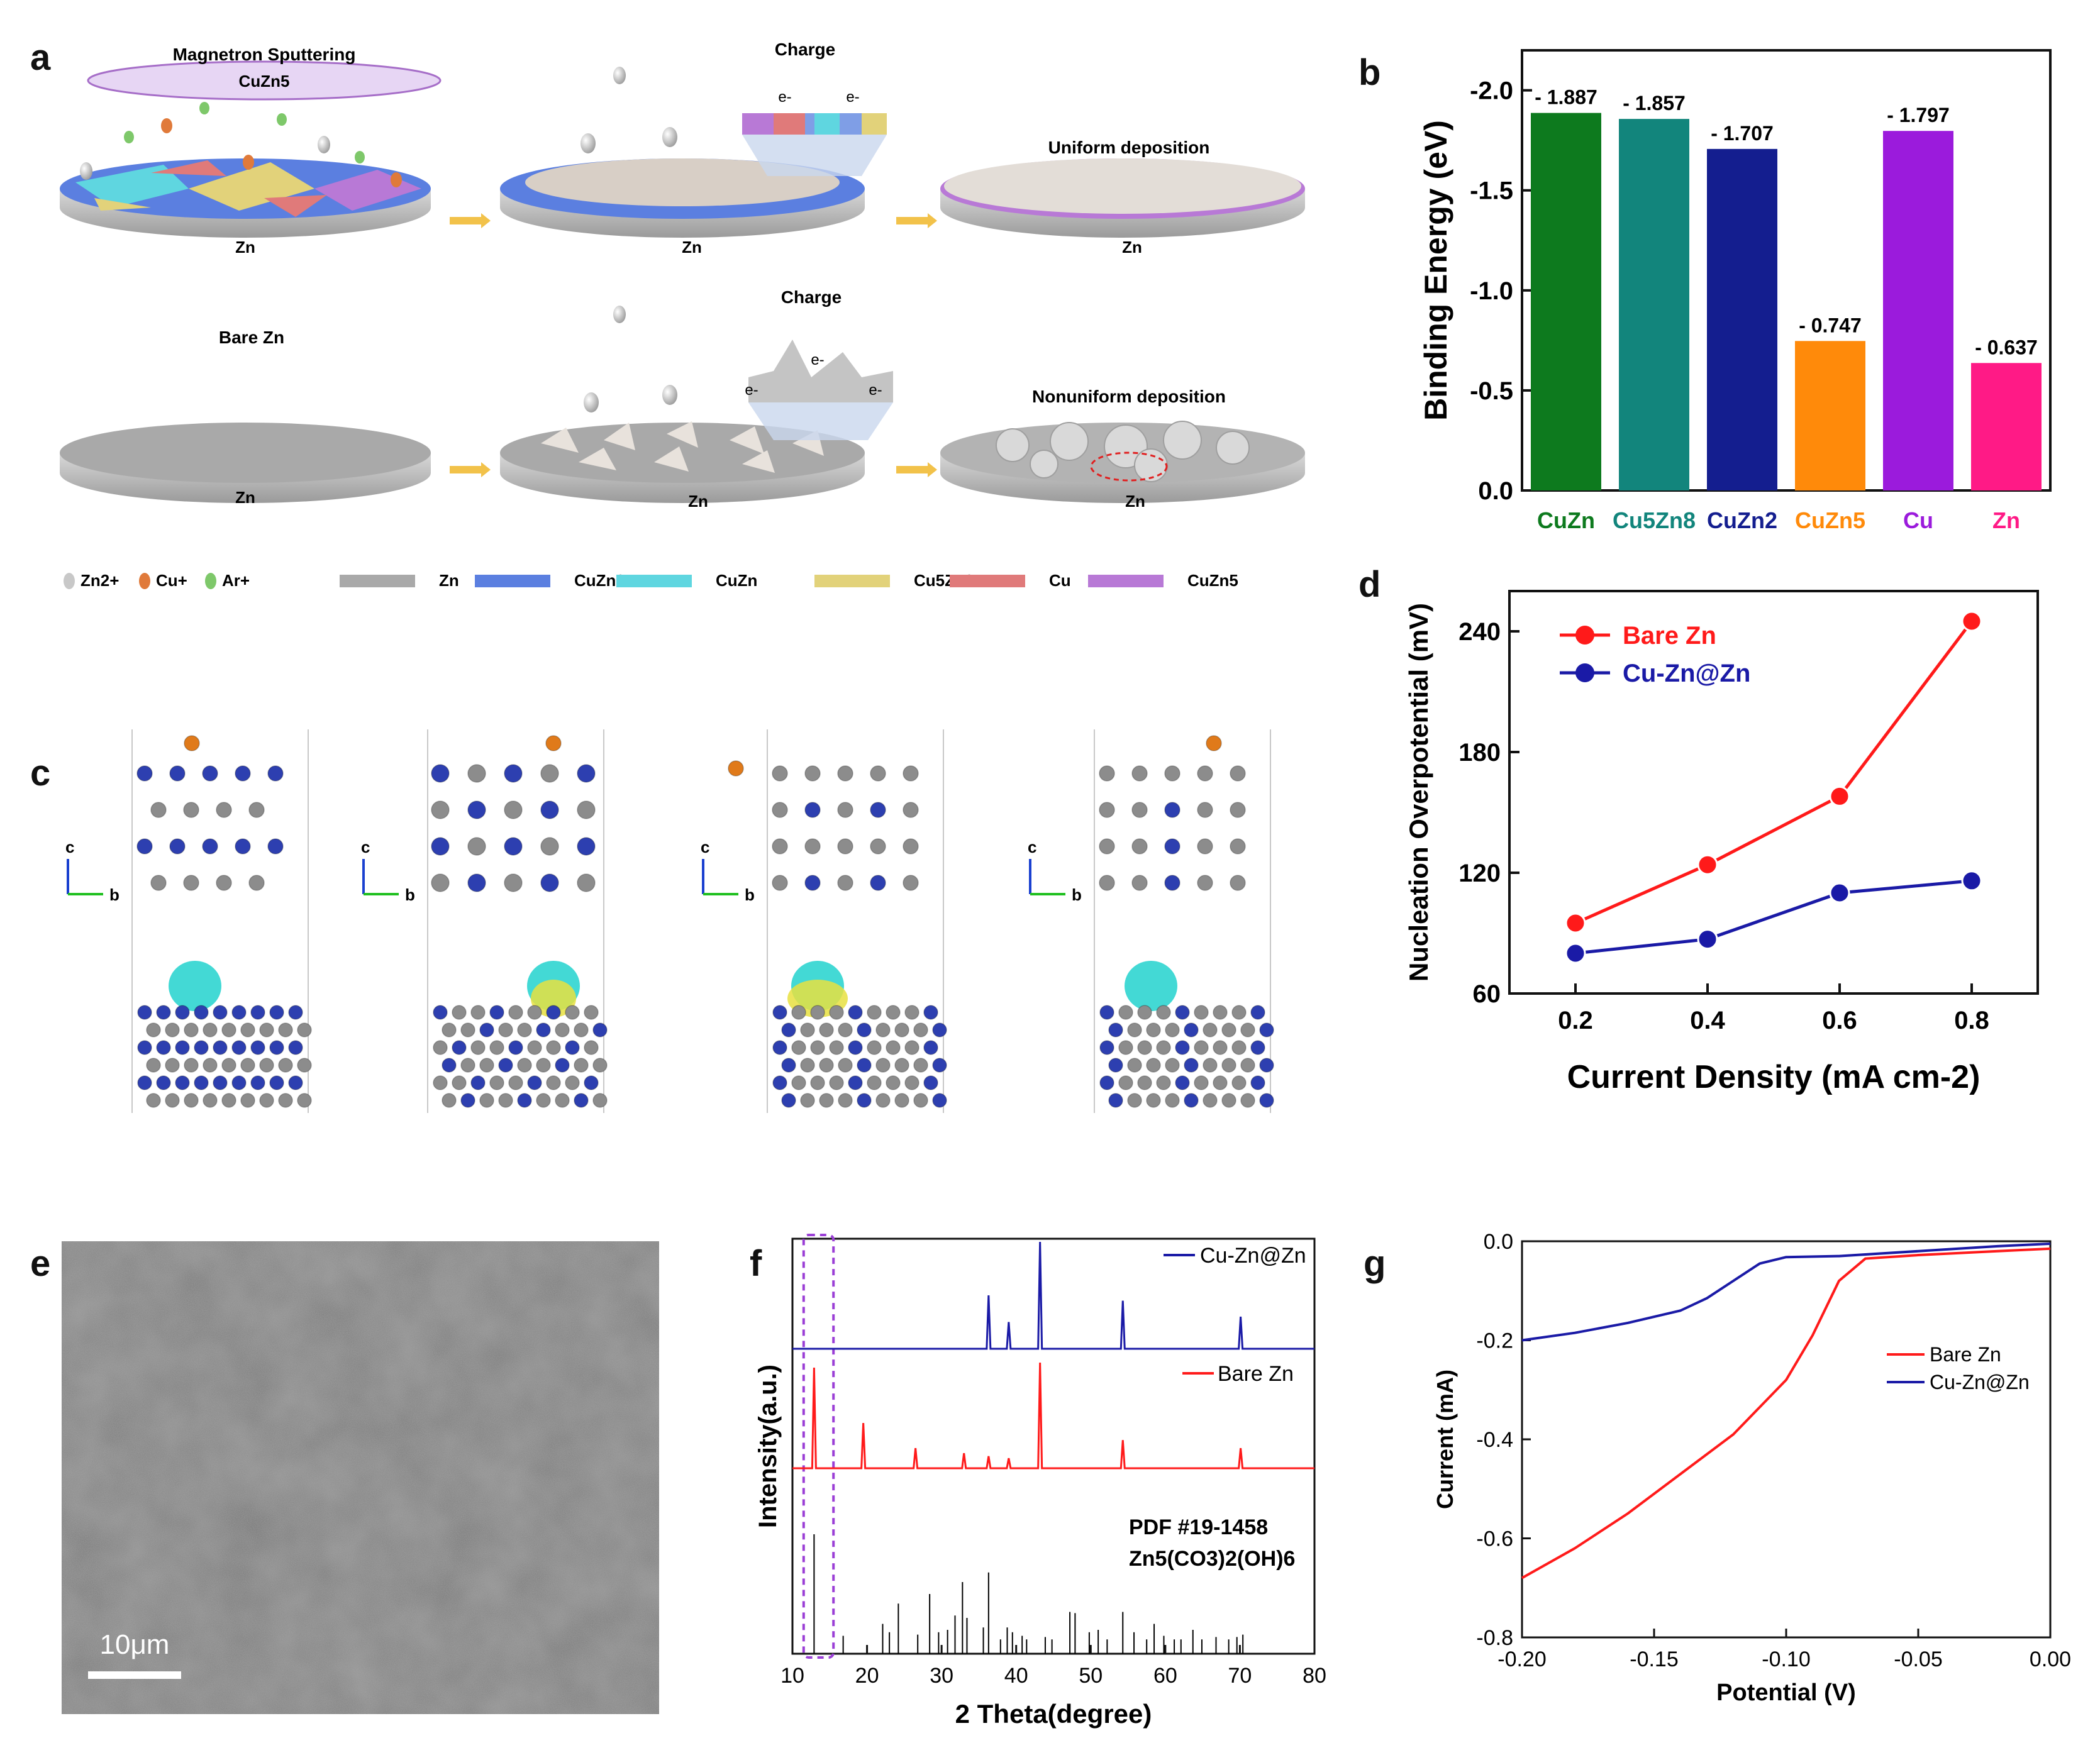 The width and height of the screenshot is (2100, 1738). I want to click on ytick-label-d-0: 60, so click(1487, 994).